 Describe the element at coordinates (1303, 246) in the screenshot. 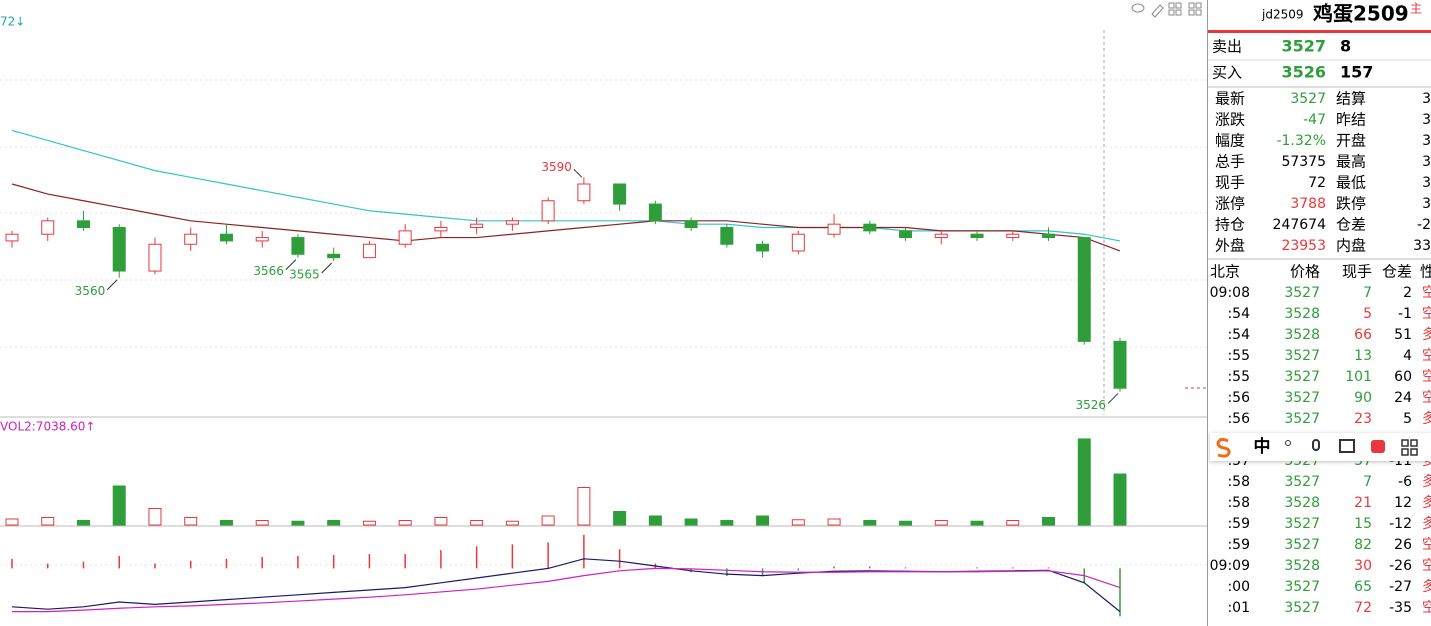

I see `stat-value: 23953` at that location.